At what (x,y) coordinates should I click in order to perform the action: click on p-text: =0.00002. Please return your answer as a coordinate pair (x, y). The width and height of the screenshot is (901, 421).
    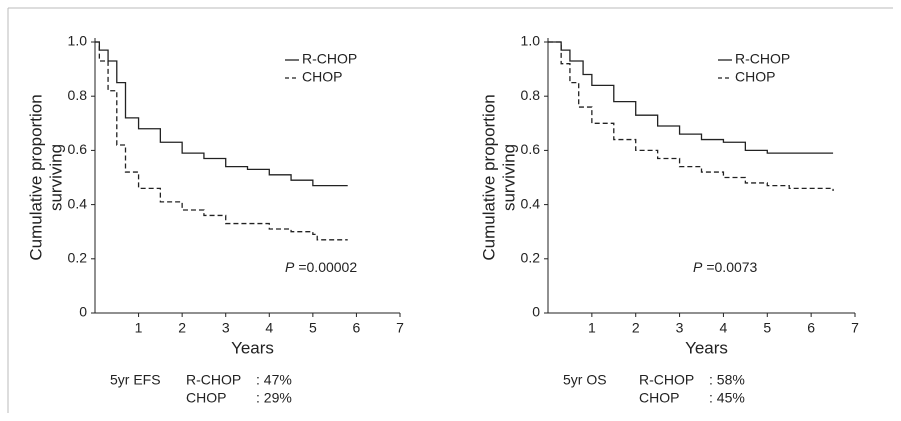
    Looking at the image, I should click on (327, 267).